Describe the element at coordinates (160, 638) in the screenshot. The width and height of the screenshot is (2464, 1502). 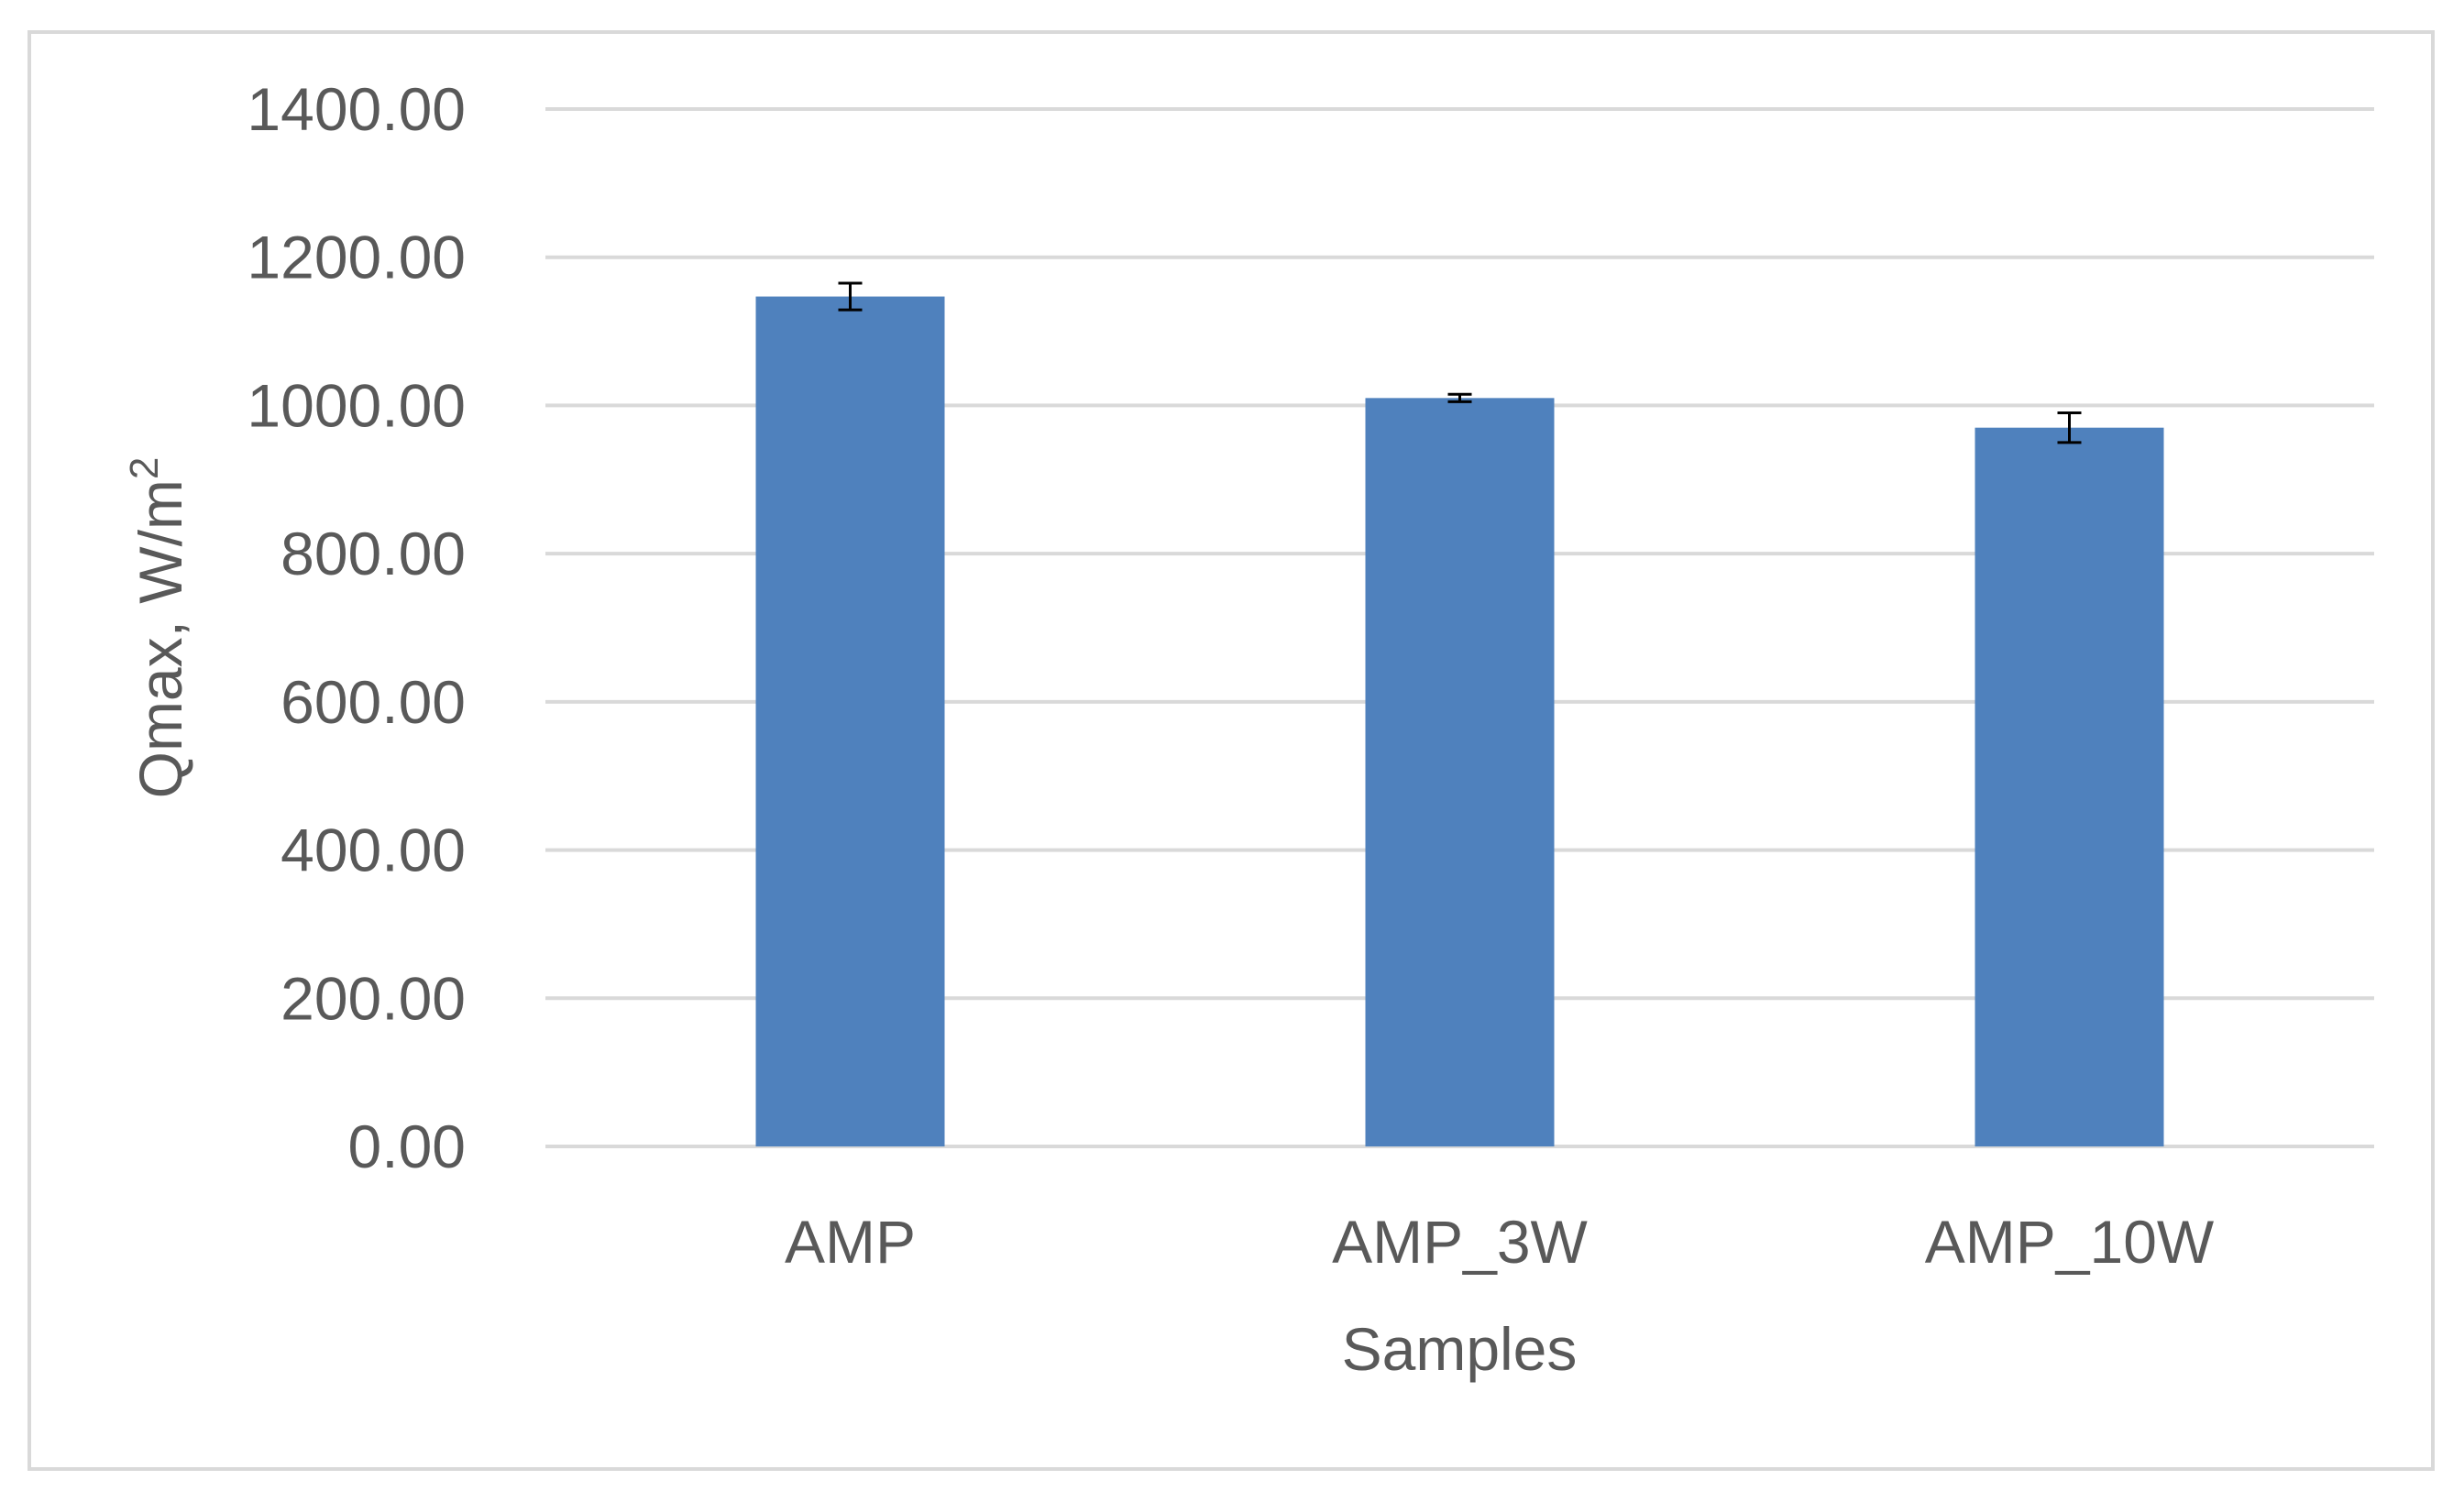
I see `y-axis-title-main: Qmax, W/m` at that location.